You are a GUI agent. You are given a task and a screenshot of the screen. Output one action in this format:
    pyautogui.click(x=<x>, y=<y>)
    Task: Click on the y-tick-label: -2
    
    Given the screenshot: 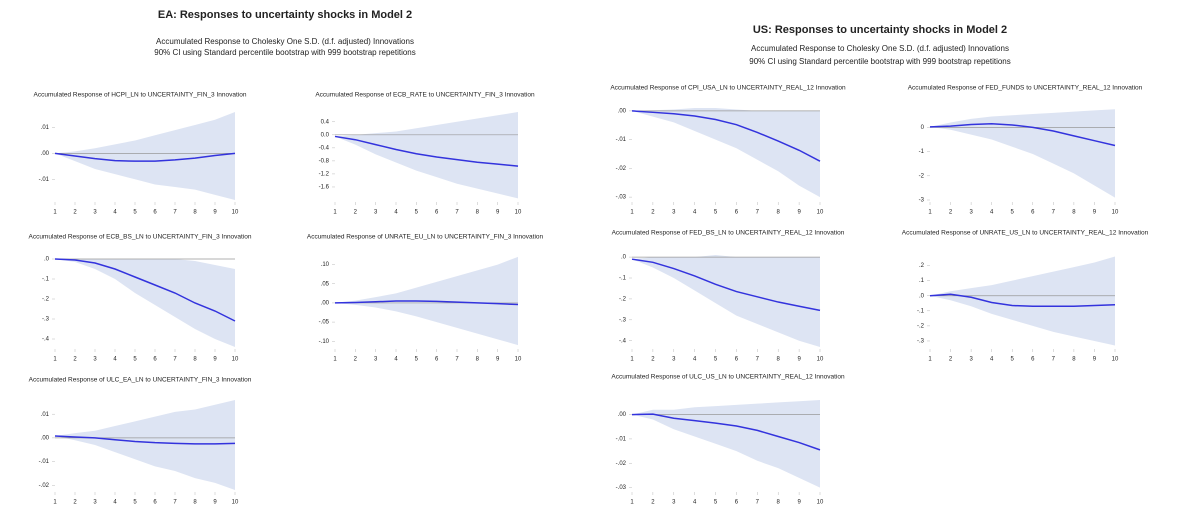 What is the action you would take?
    pyautogui.click(x=922, y=176)
    